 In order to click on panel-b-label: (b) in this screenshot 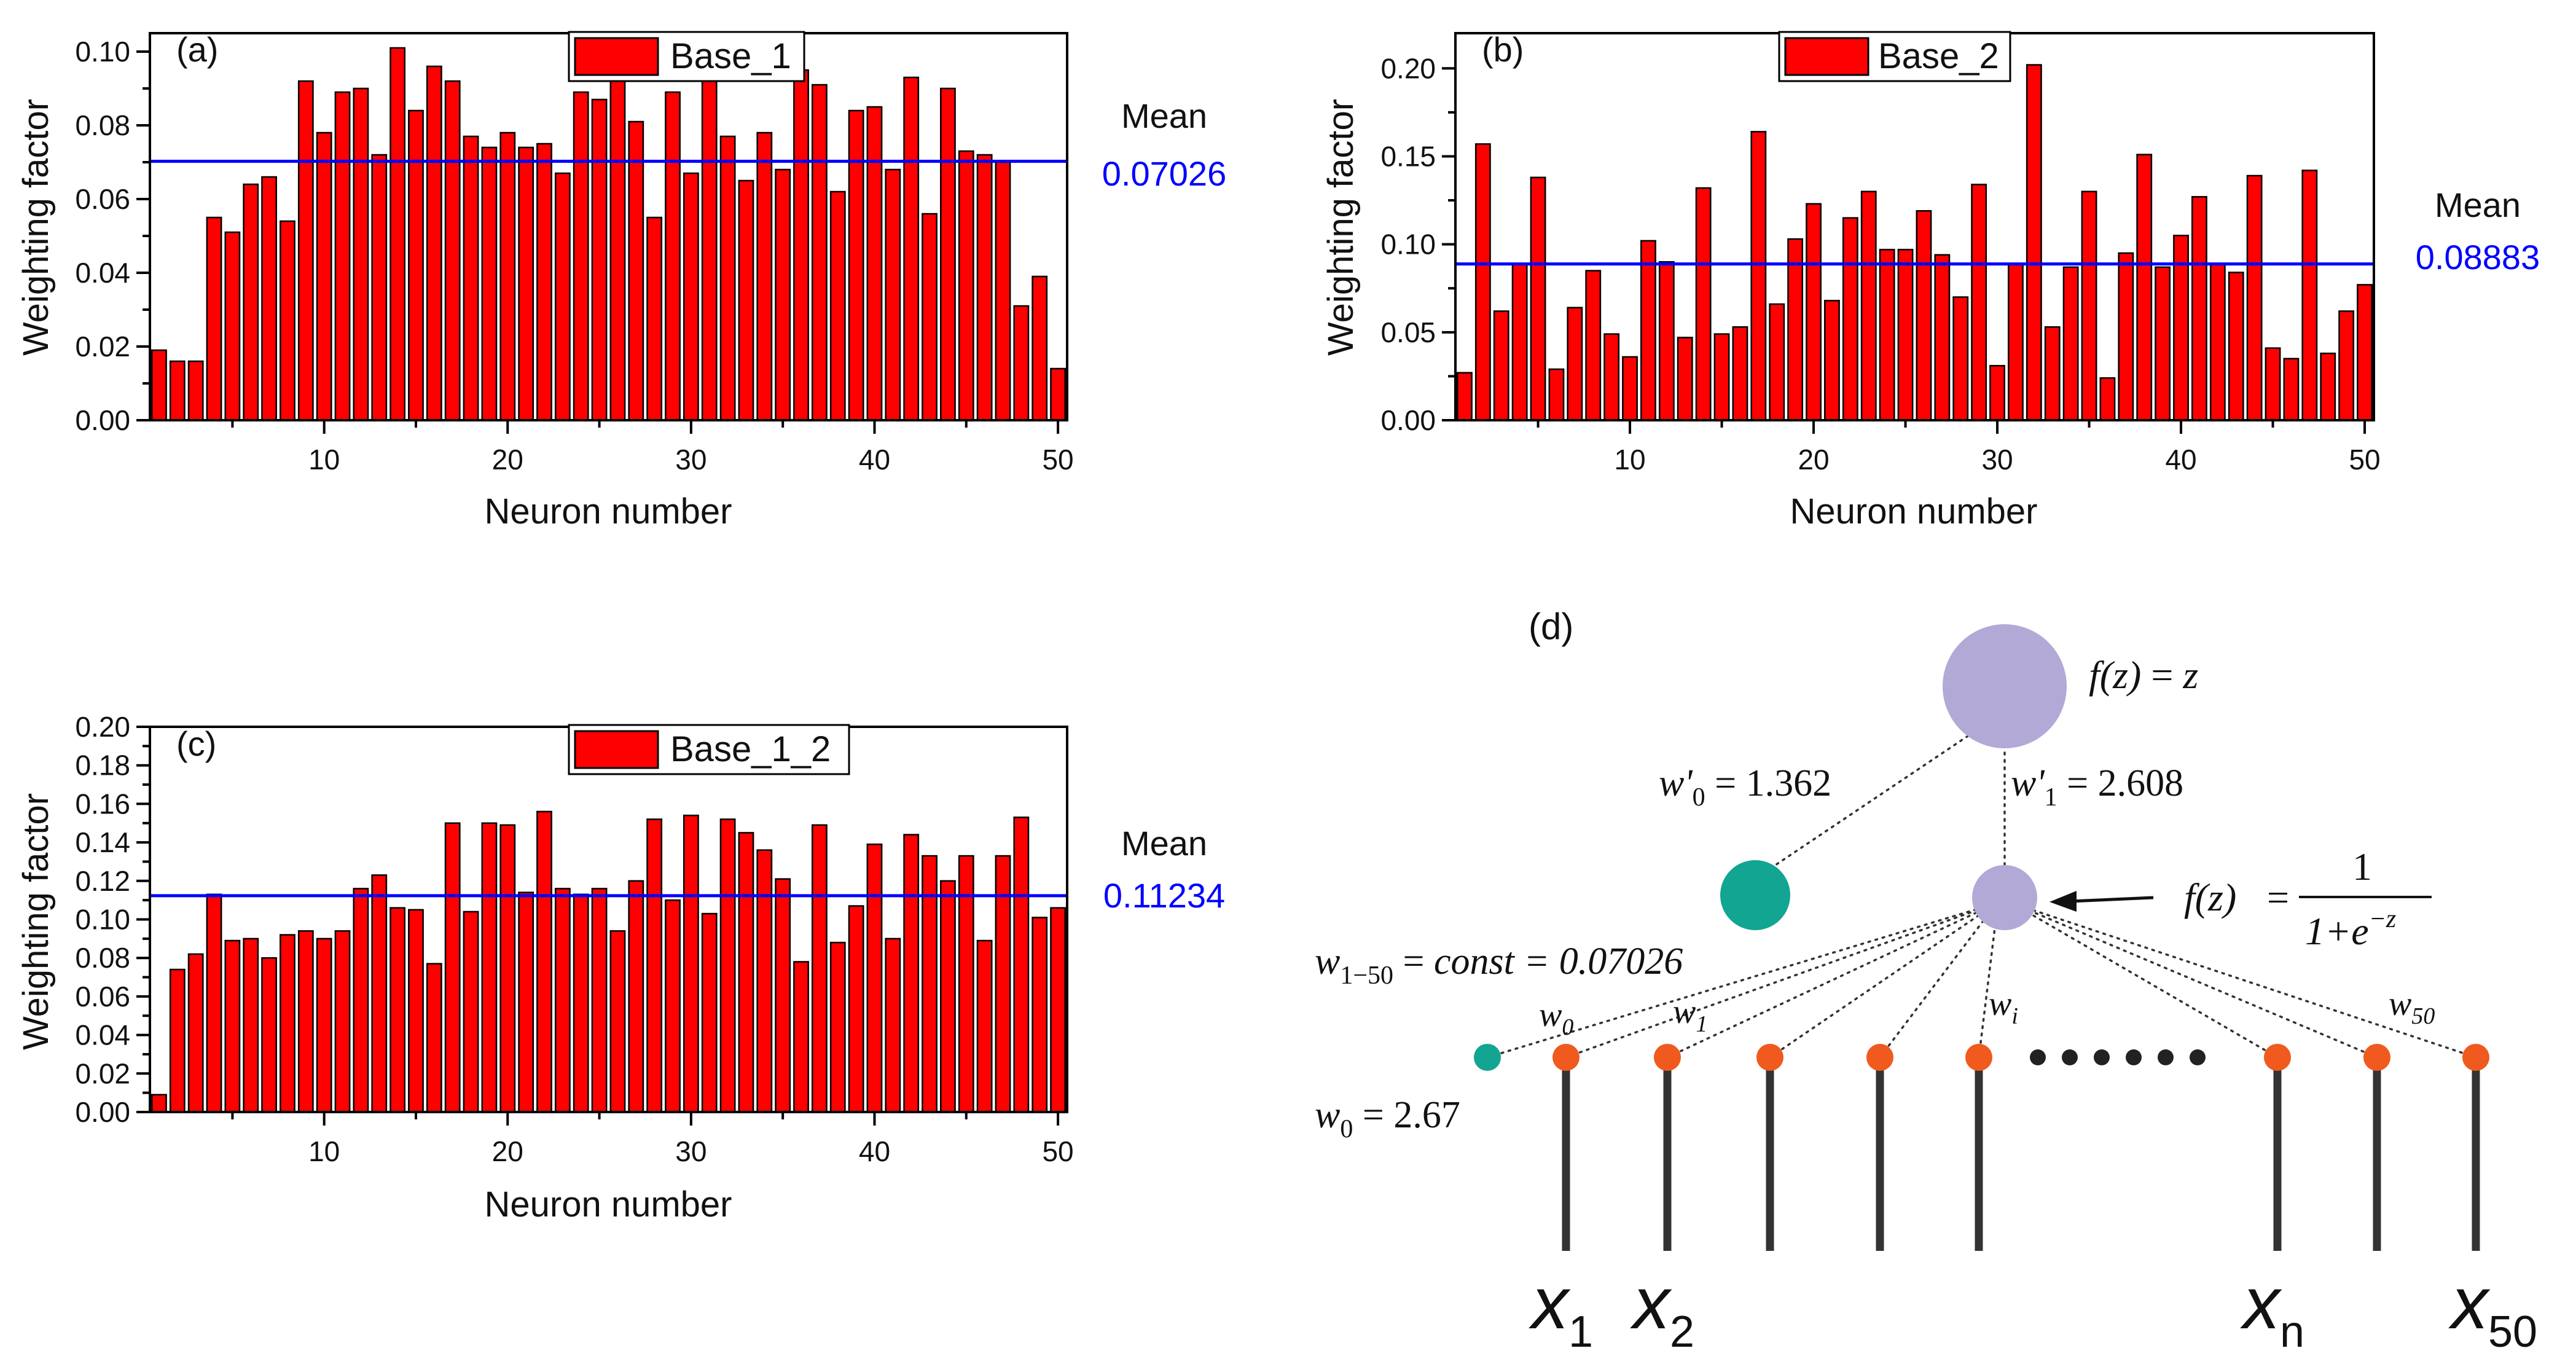, I will do `click(1503, 50)`.